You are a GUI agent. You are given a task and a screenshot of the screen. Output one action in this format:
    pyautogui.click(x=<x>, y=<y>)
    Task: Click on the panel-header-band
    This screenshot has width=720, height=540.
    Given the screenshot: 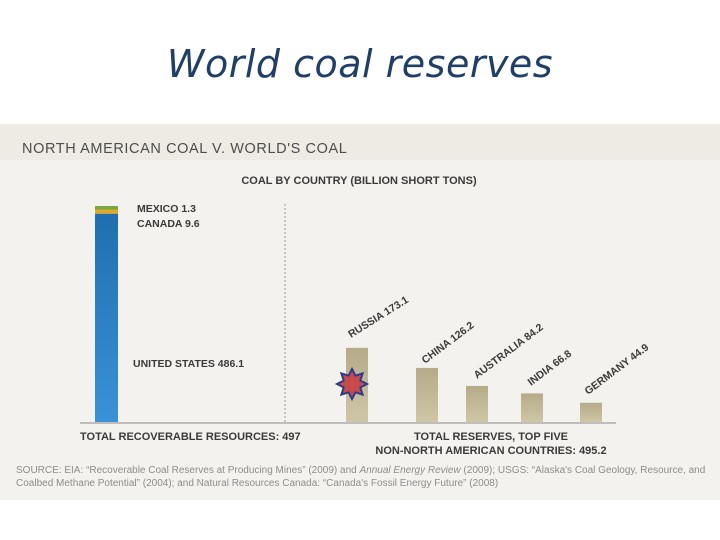 What is the action you would take?
    pyautogui.click(x=360, y=142)
    